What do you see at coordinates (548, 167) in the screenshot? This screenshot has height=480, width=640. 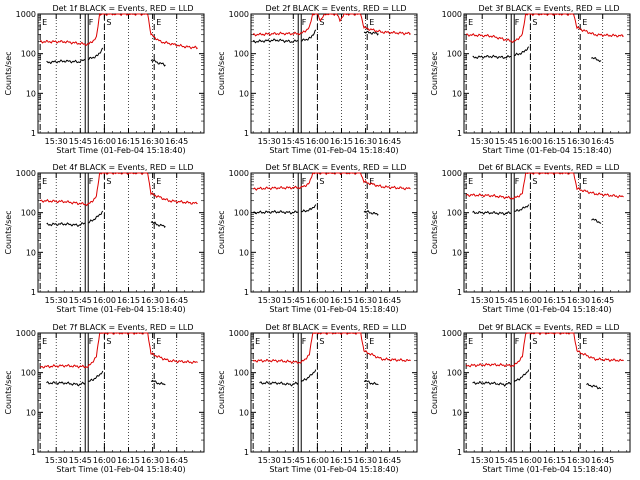 I see `panel-title: Det 6f BLACK = Events, RED = LLD` at bounding box center [548, 167].